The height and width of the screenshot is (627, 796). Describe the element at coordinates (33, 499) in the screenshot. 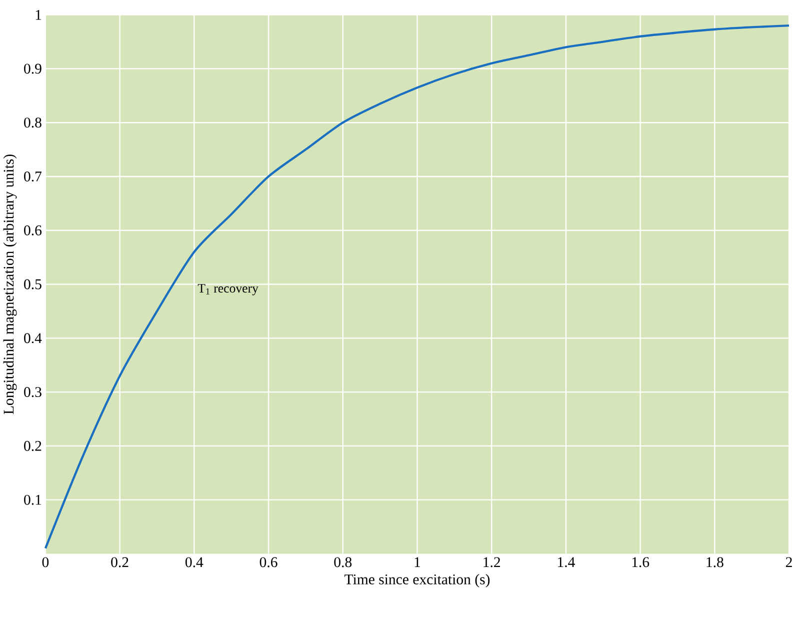

I see `y-tick-label: 0.1` at that location.